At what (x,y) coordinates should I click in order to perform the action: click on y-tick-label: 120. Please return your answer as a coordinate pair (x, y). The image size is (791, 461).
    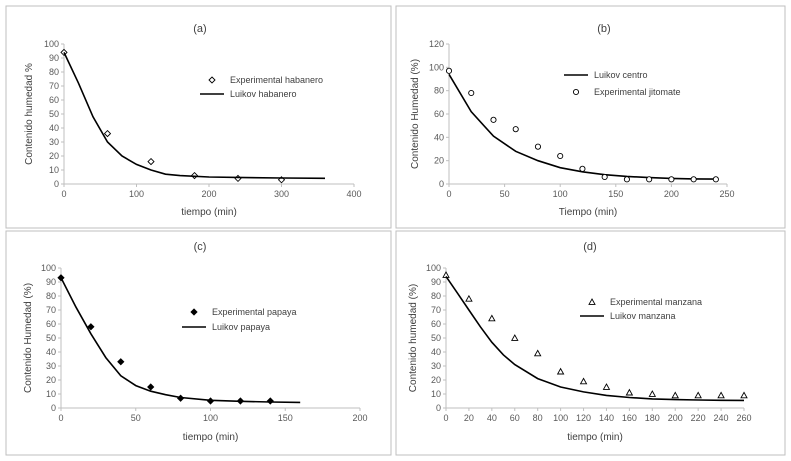
    Looking at the image, I should click on (436, 44).